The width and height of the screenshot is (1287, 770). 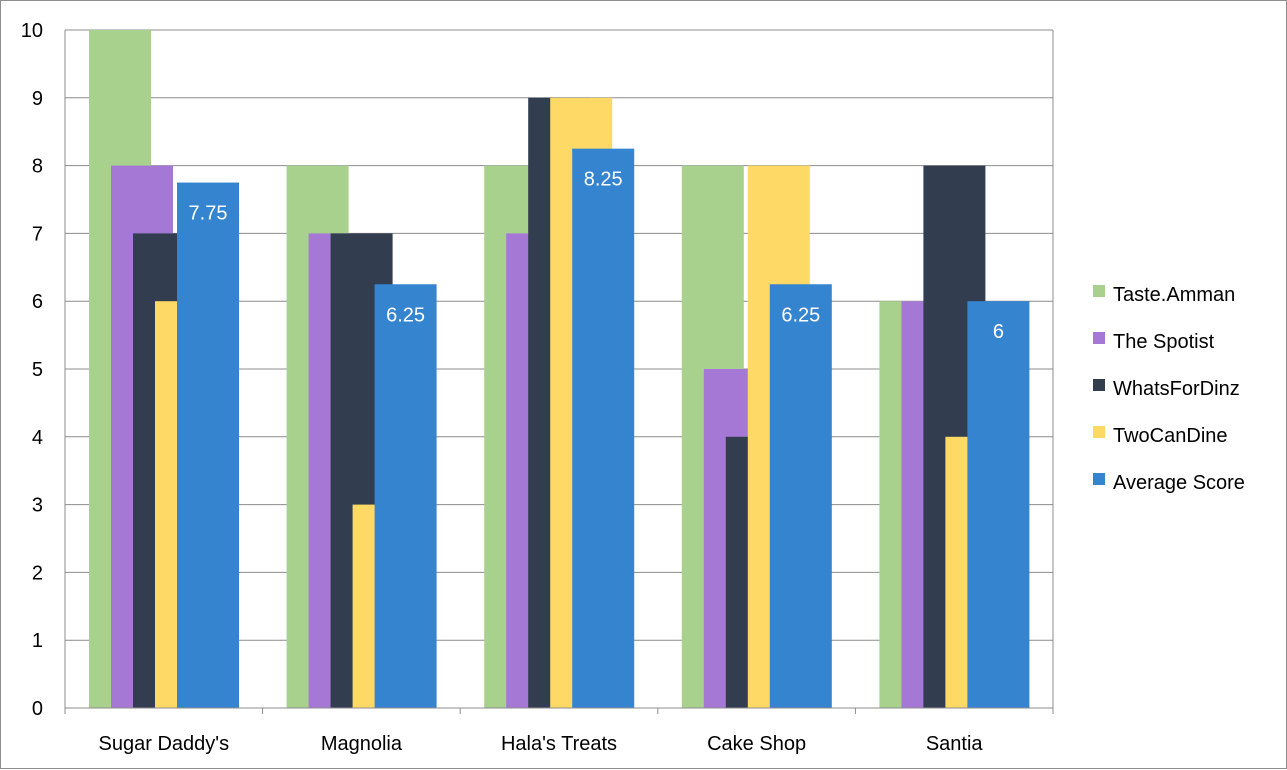 I want to click on x-tick-label: Hala's Treats, so click(x=559, y=744).